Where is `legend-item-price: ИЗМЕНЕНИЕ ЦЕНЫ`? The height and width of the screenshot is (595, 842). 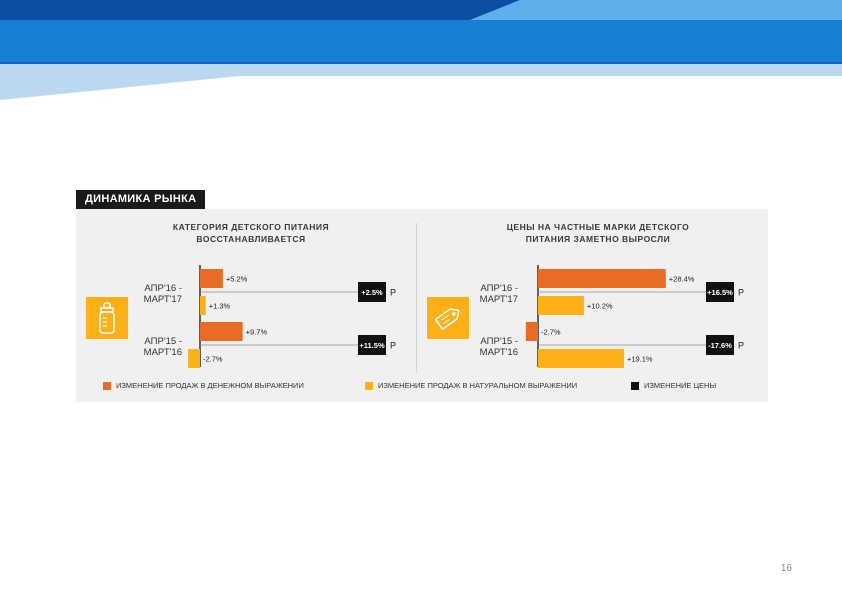
legend-item-price: ИЗМЕНЕНИЕ ЦЕНЫ is located at coordinates (673, 385).